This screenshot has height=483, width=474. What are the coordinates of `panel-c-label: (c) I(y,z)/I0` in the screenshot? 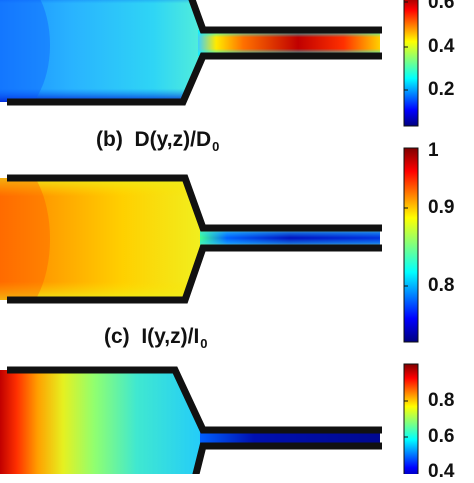 It's located at (156, 338).